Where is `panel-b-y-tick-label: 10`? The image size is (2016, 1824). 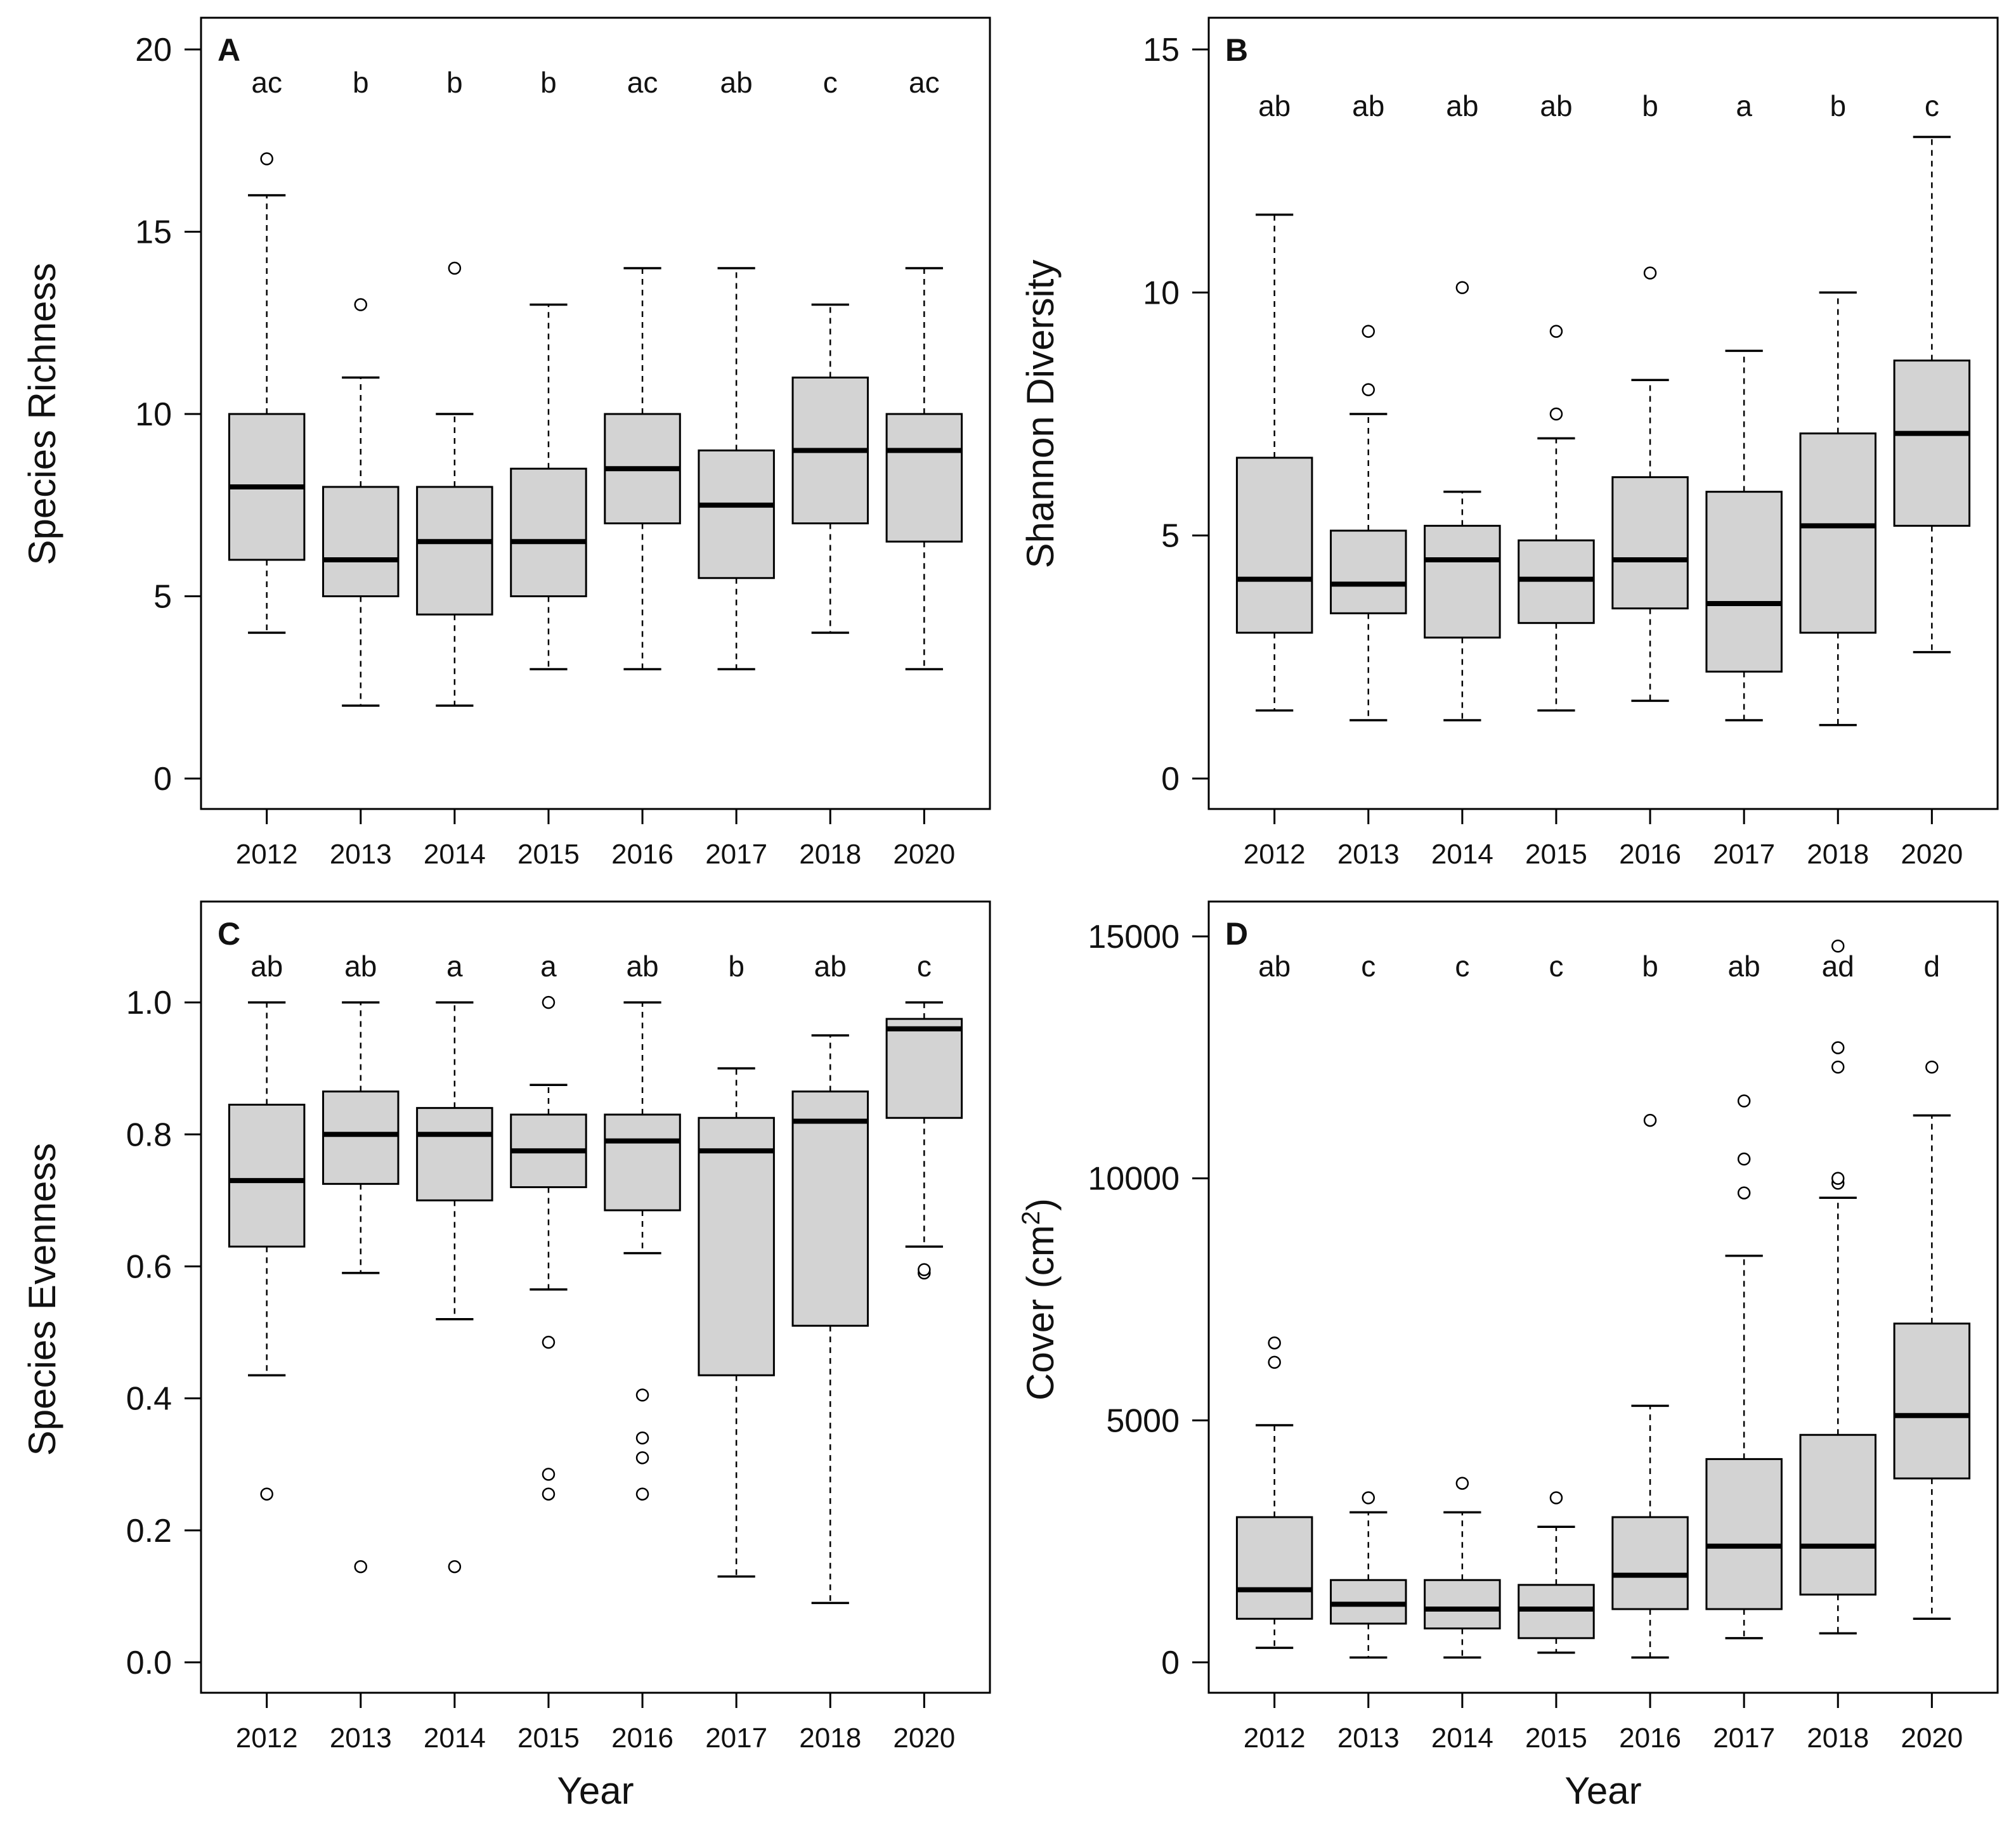
panel-b-y-tick-label: 10 is located at coordinates (1162, 293).